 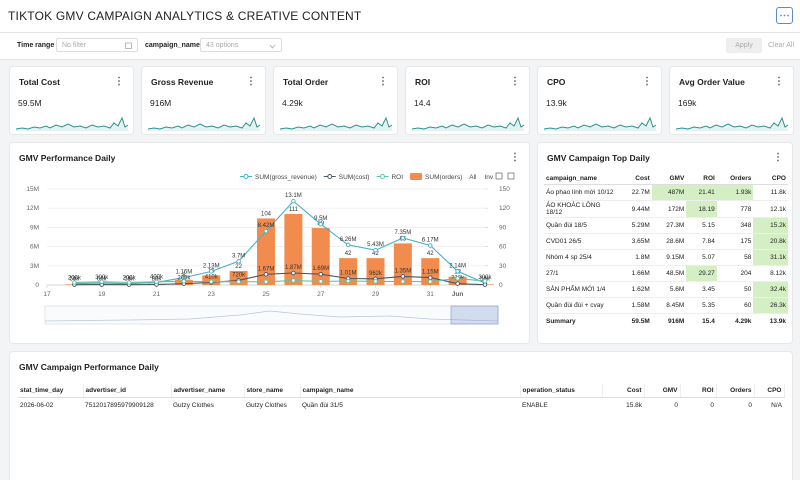 I want to click on column-header: operation_status, so click(x=561, y=391).